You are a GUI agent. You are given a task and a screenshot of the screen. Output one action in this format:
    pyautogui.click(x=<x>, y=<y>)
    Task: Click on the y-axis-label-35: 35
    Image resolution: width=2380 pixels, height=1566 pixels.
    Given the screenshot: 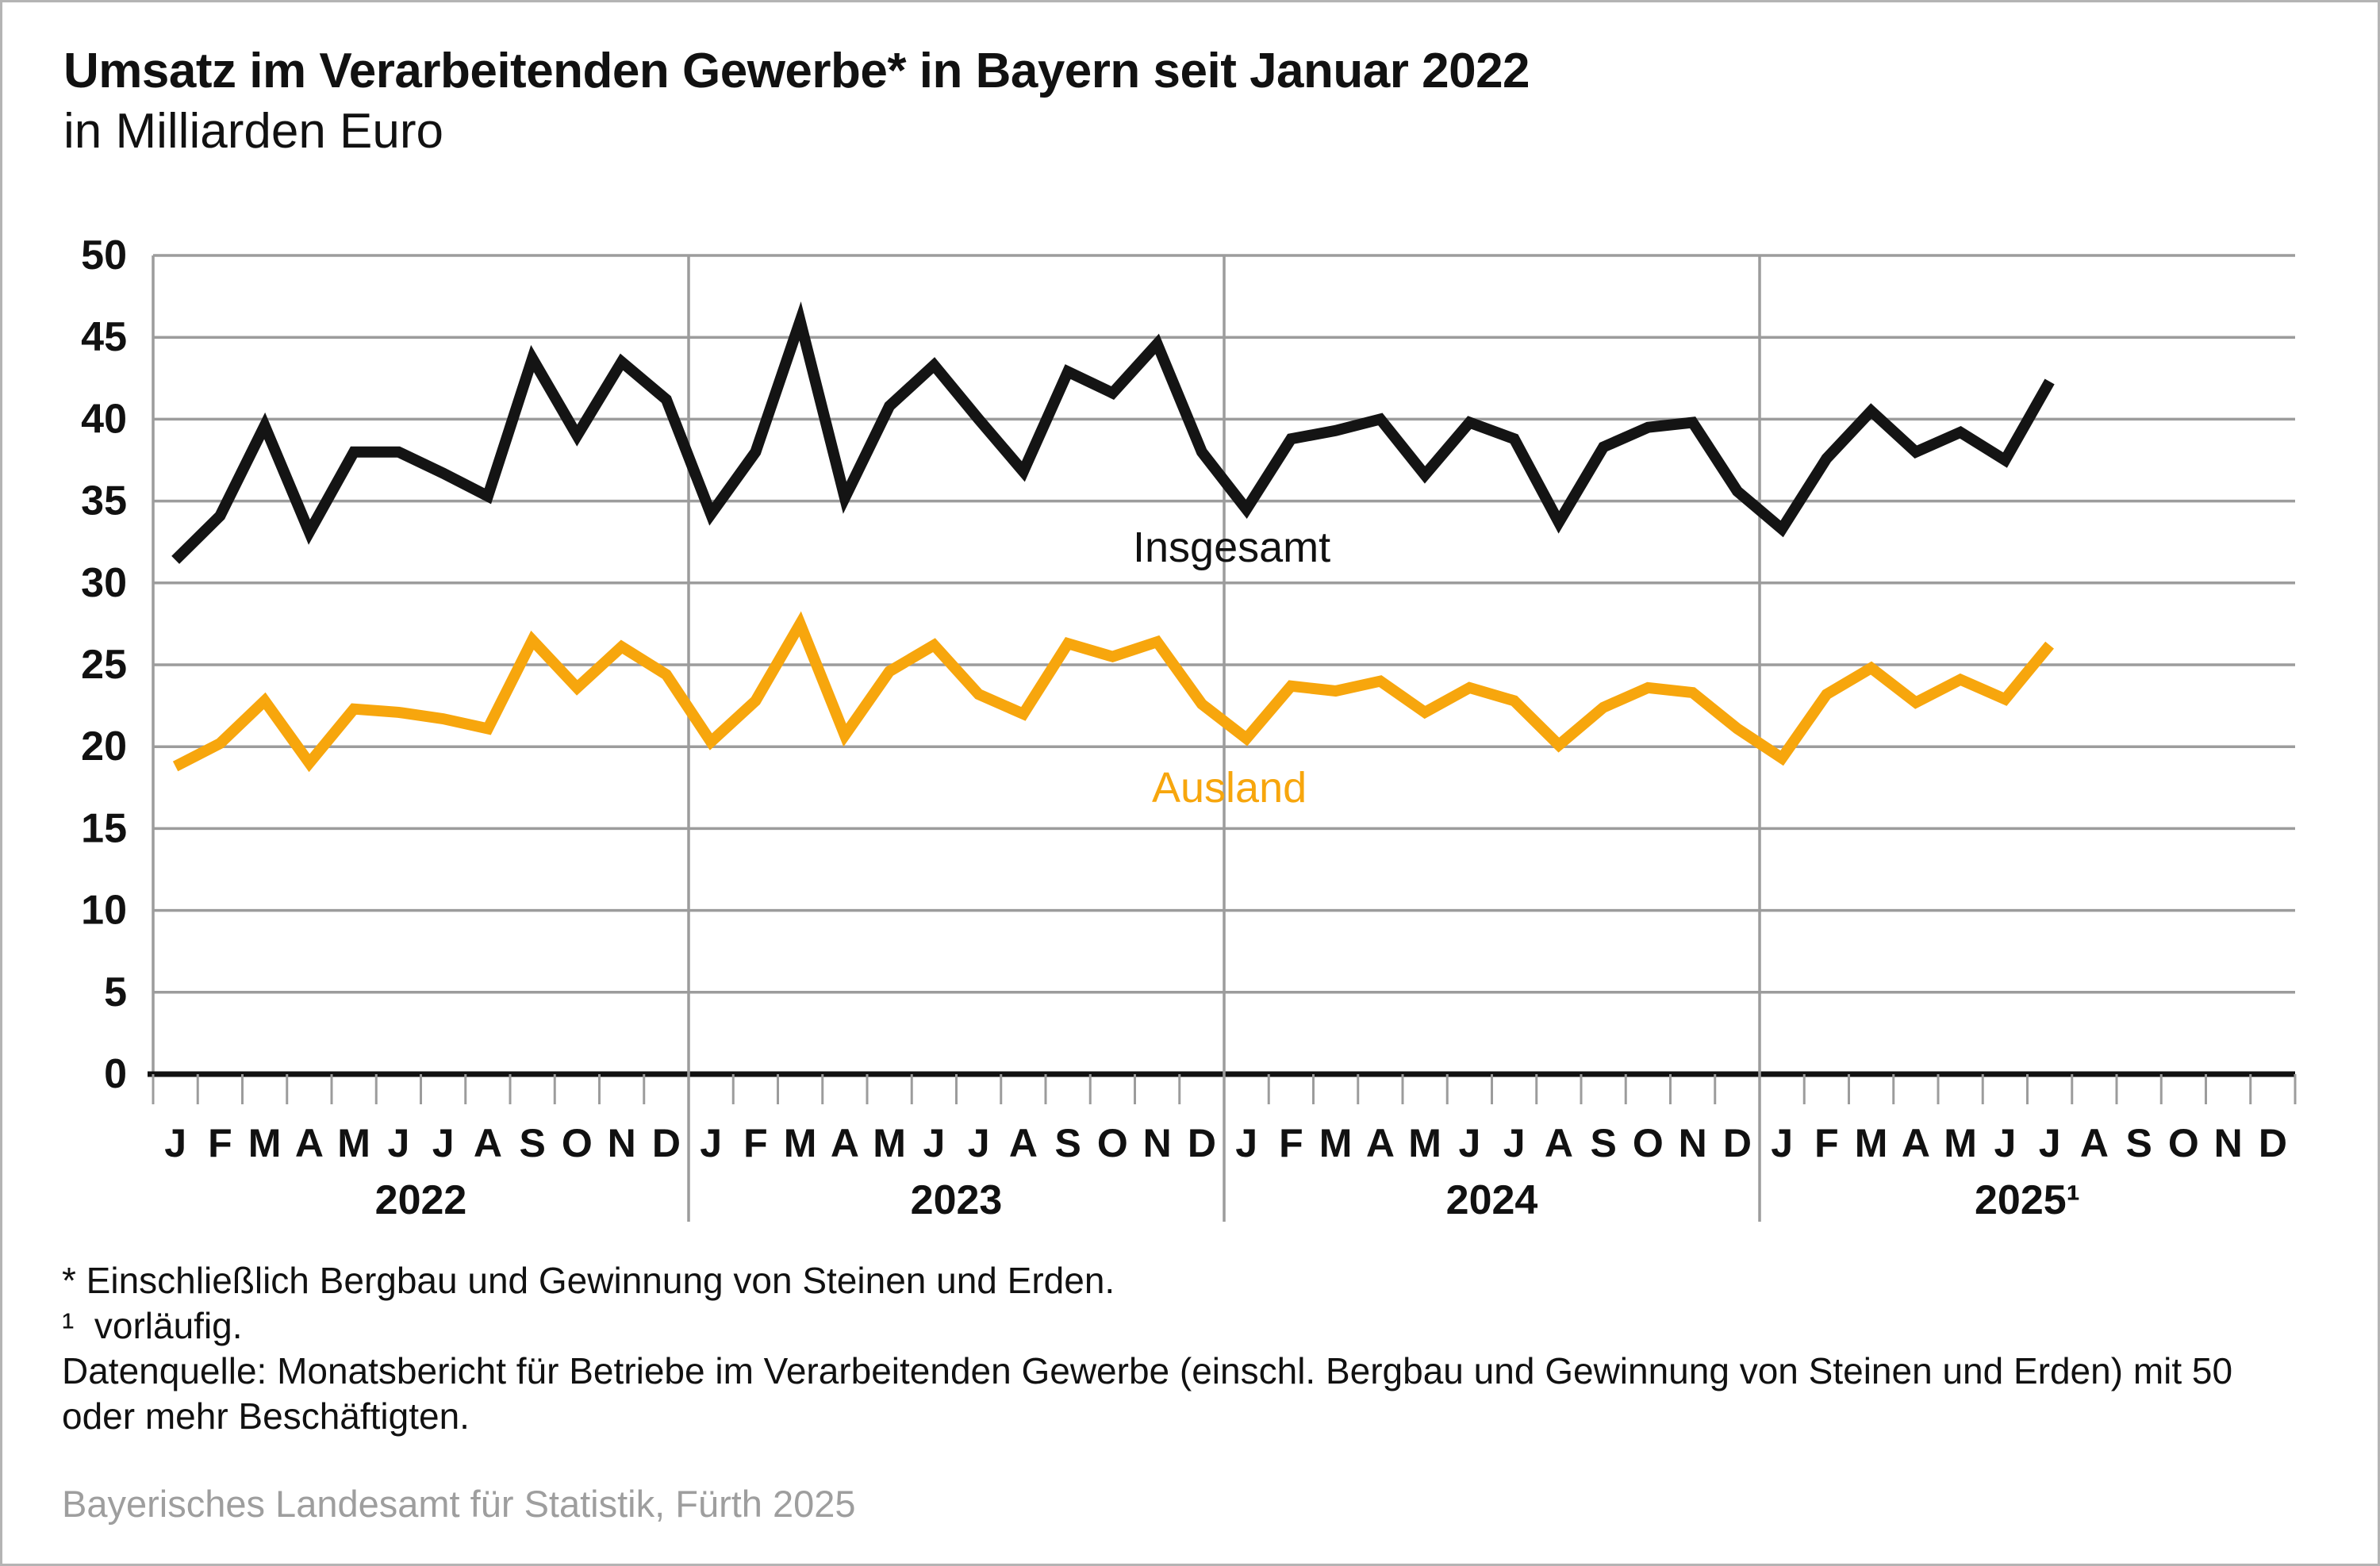 What is the action you would take?
    pyautogui.click(x=104, y=501)
    